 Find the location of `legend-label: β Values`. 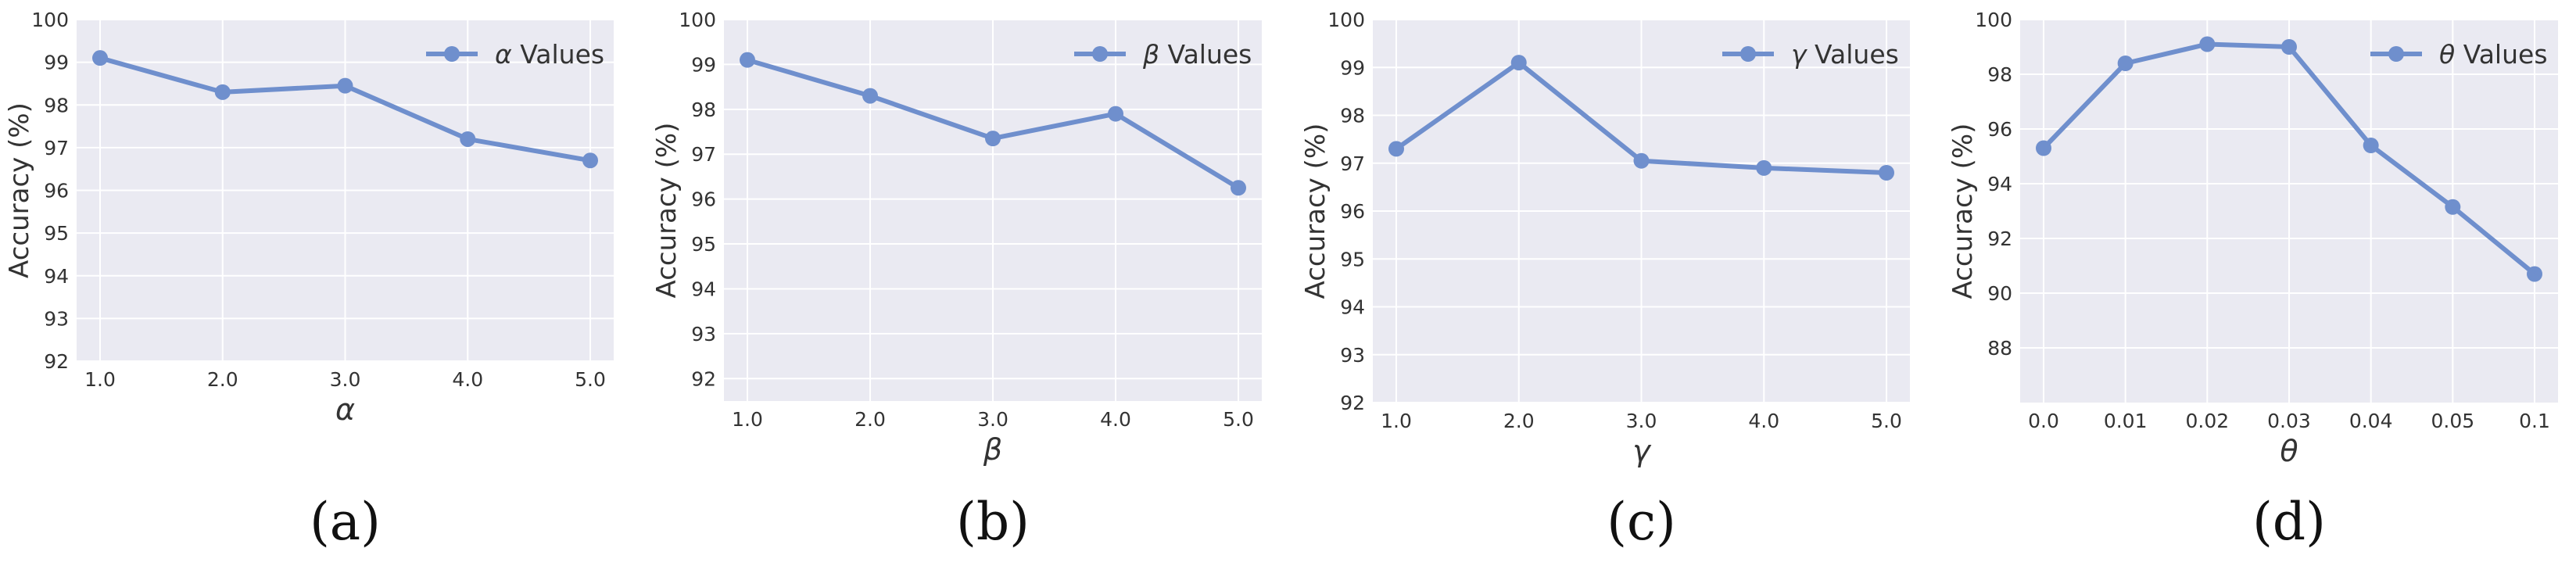

legend-label: β Values is located at coordinates (1197, 54).